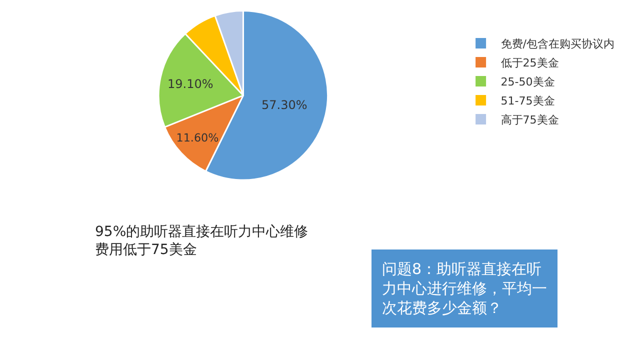 The image size is (640, 360). I want to click on legend-label: 免费/包含在购买协议内, so click(557, 44).